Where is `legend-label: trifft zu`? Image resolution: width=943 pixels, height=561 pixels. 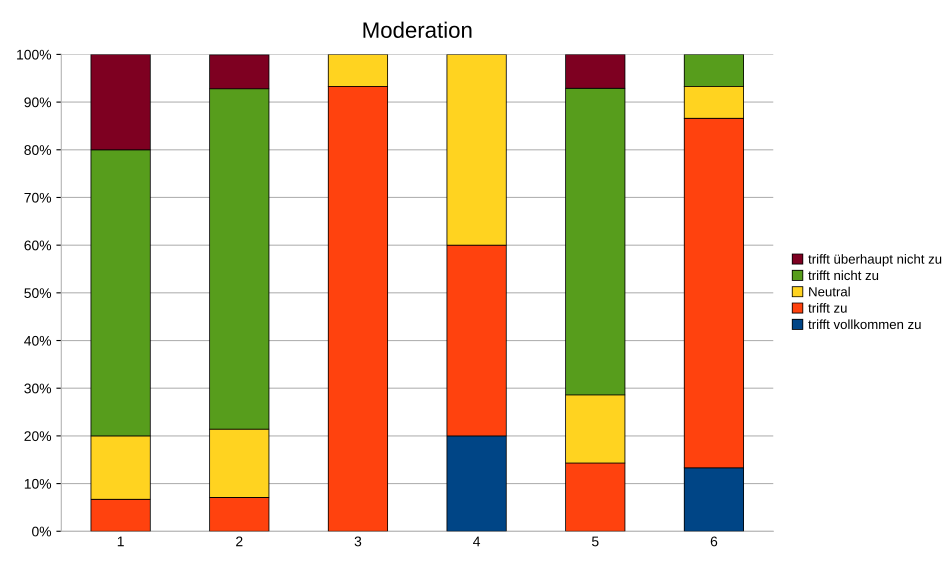
legend-label: trifft zu is located at coordinates (827, 308).